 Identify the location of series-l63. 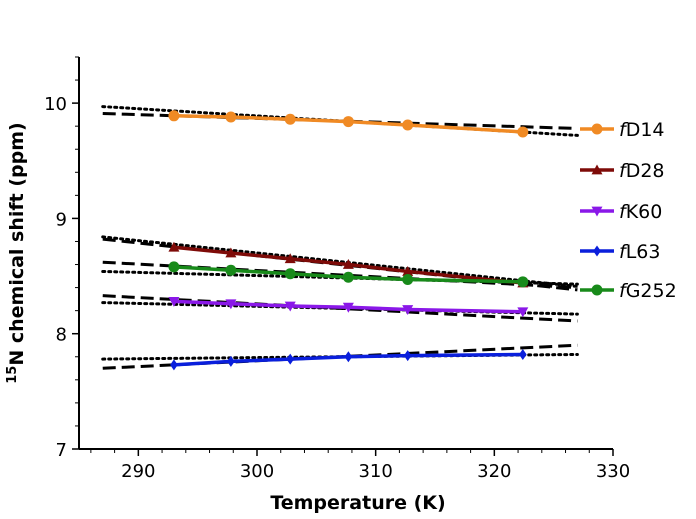
(348, 359).